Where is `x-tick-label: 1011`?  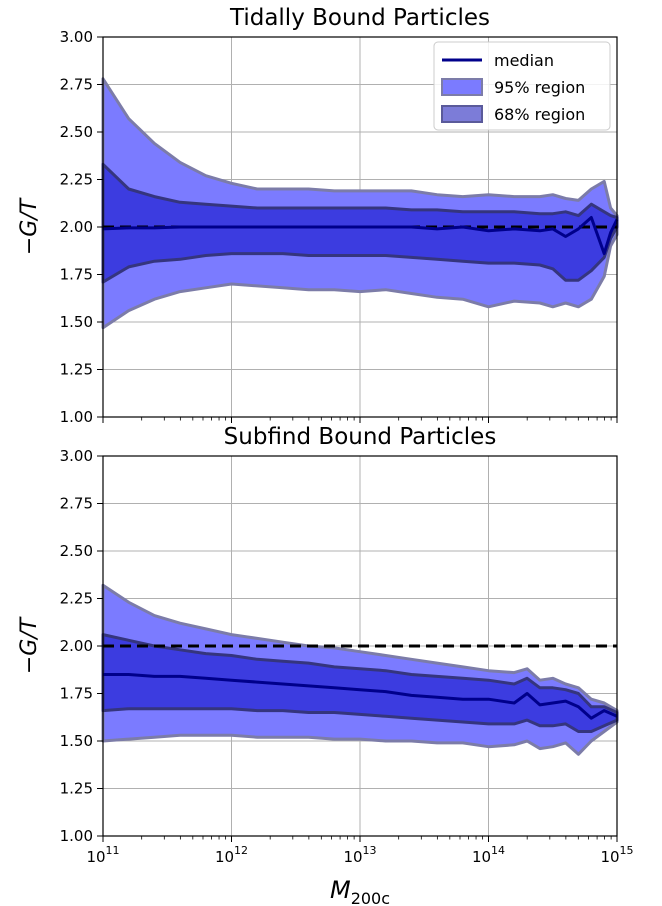
x-tick-label: 1011 is located at coordinates (102, 855).